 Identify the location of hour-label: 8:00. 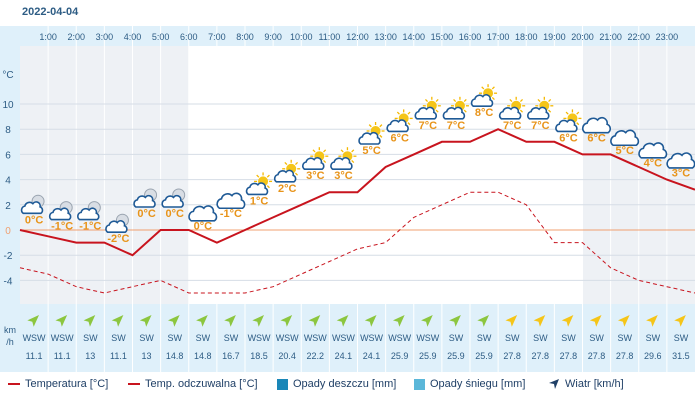
(245, 37).